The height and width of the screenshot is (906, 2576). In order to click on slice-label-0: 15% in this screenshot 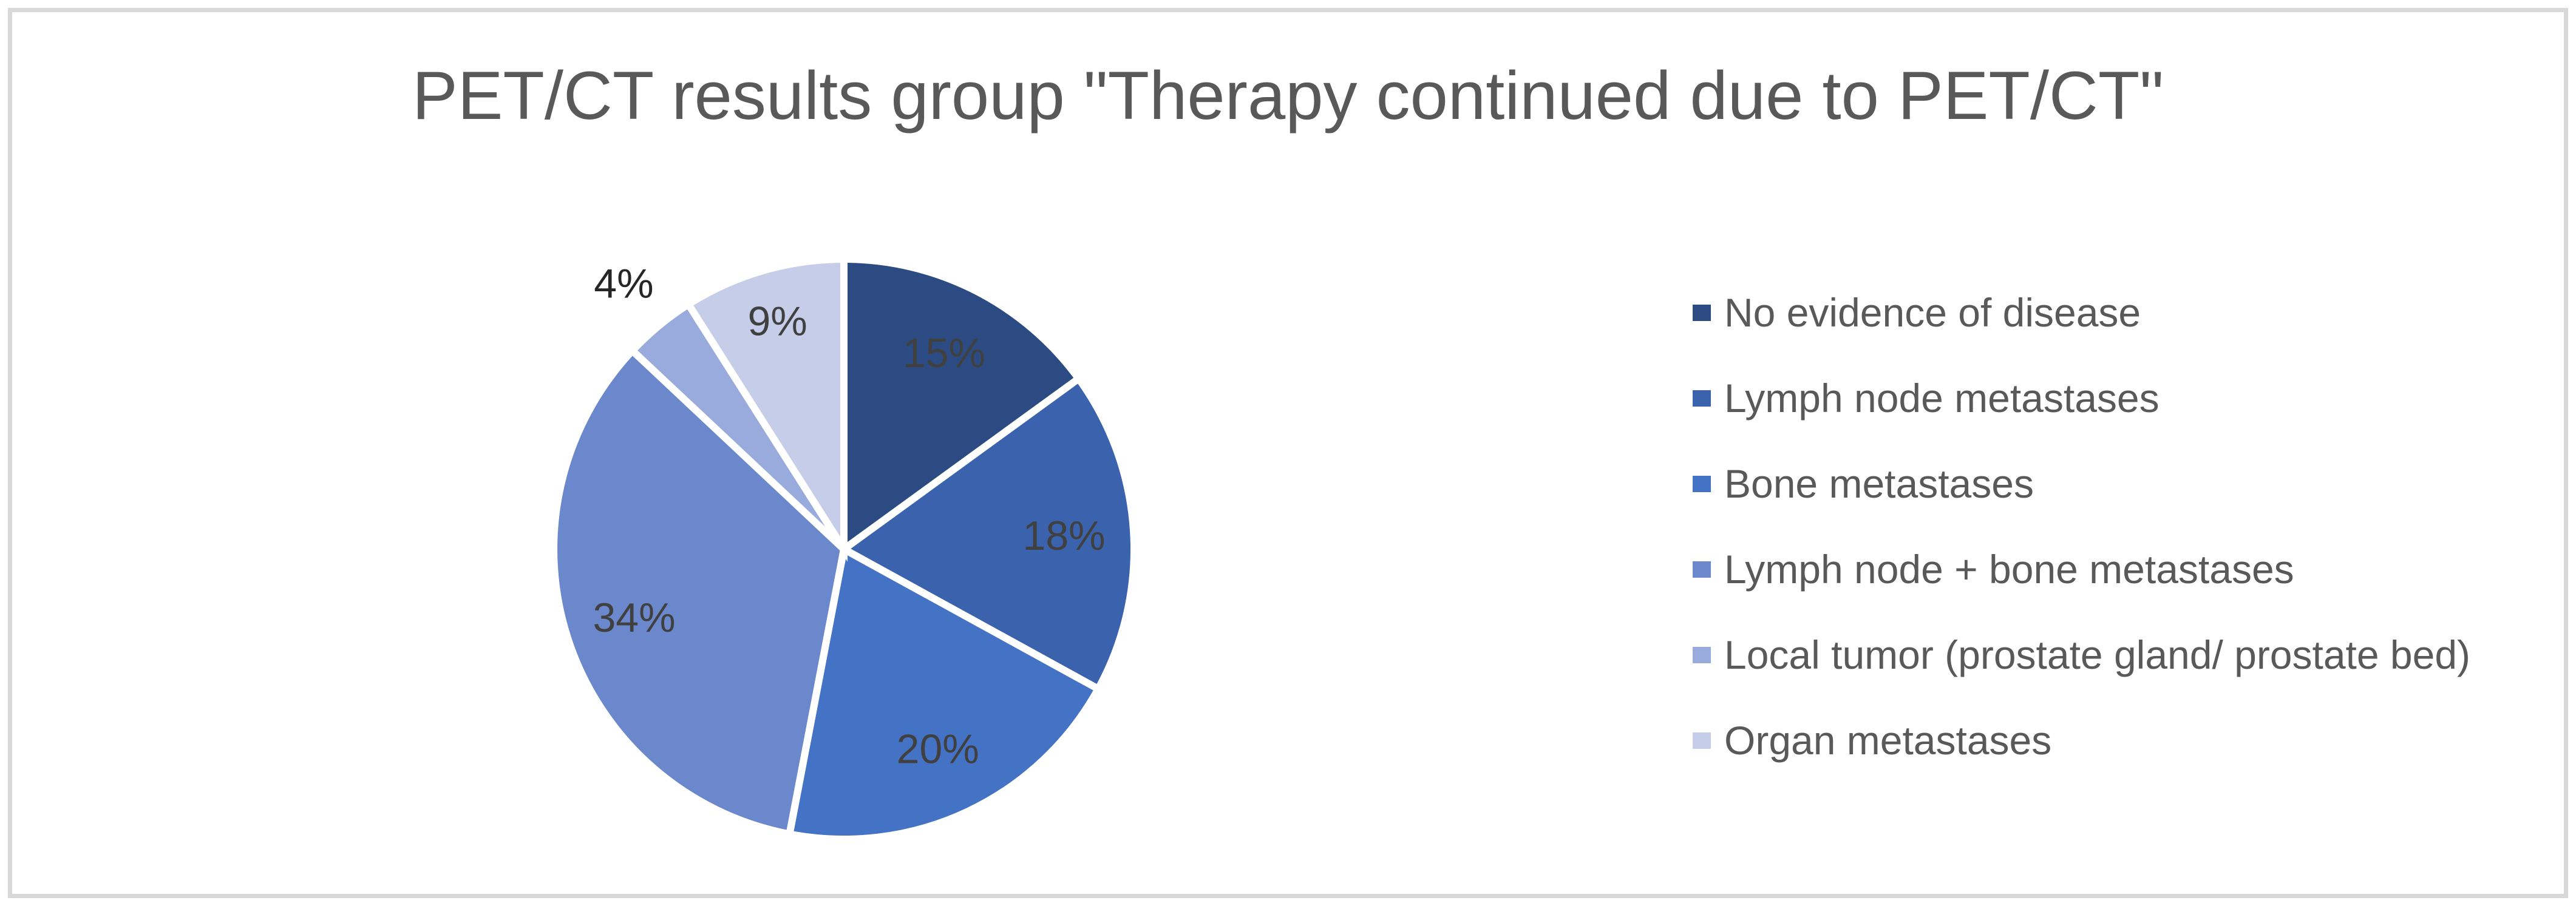, I will do `click(944, 353)`.